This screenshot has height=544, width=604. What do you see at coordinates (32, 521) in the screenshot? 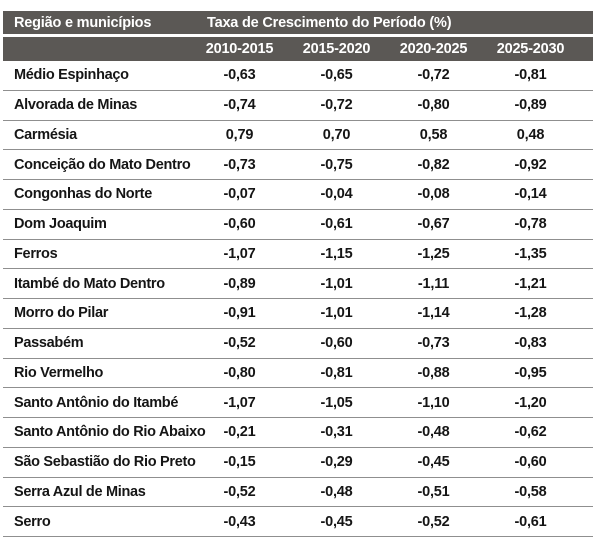
I see `municipality-name: Serro` at bounding box center [32, 521].